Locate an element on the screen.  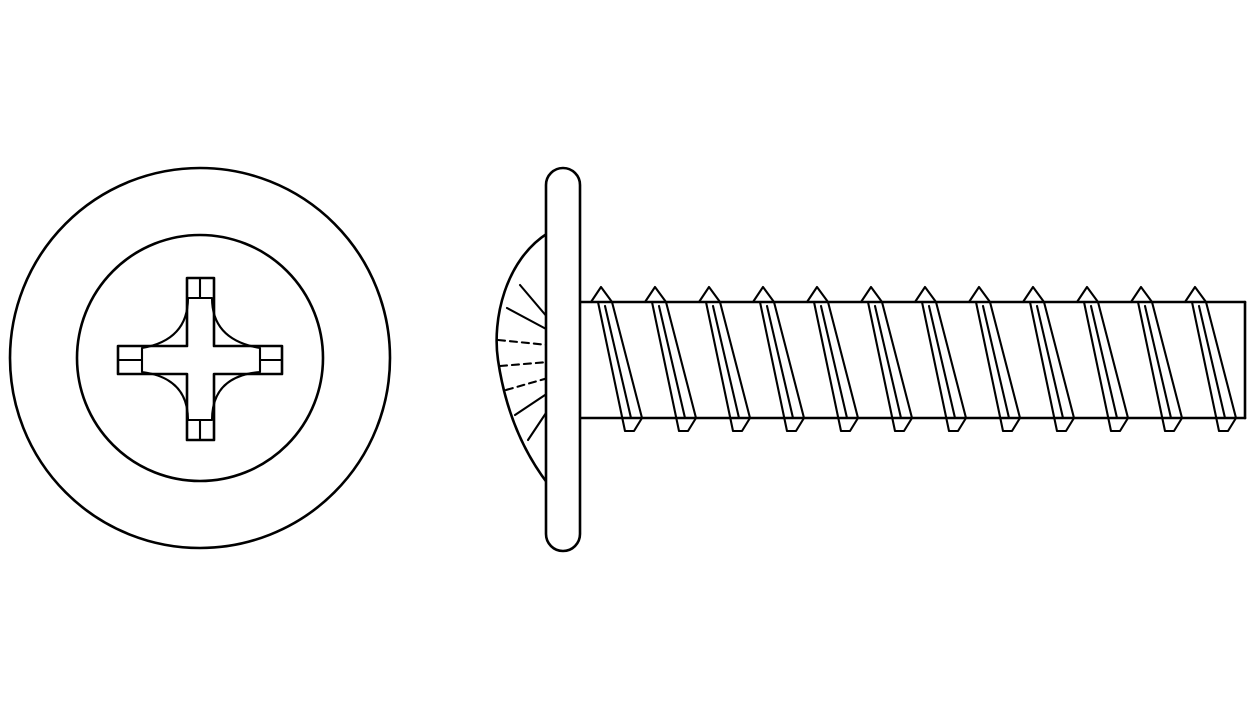
dome-head is located at coordinates (524, 358).